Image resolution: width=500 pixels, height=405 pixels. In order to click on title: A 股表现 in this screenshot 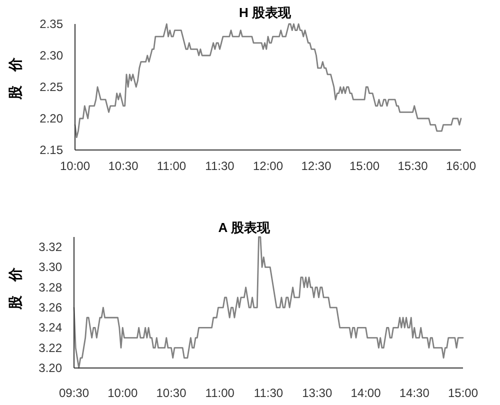, I will do `click(244, 227)`.